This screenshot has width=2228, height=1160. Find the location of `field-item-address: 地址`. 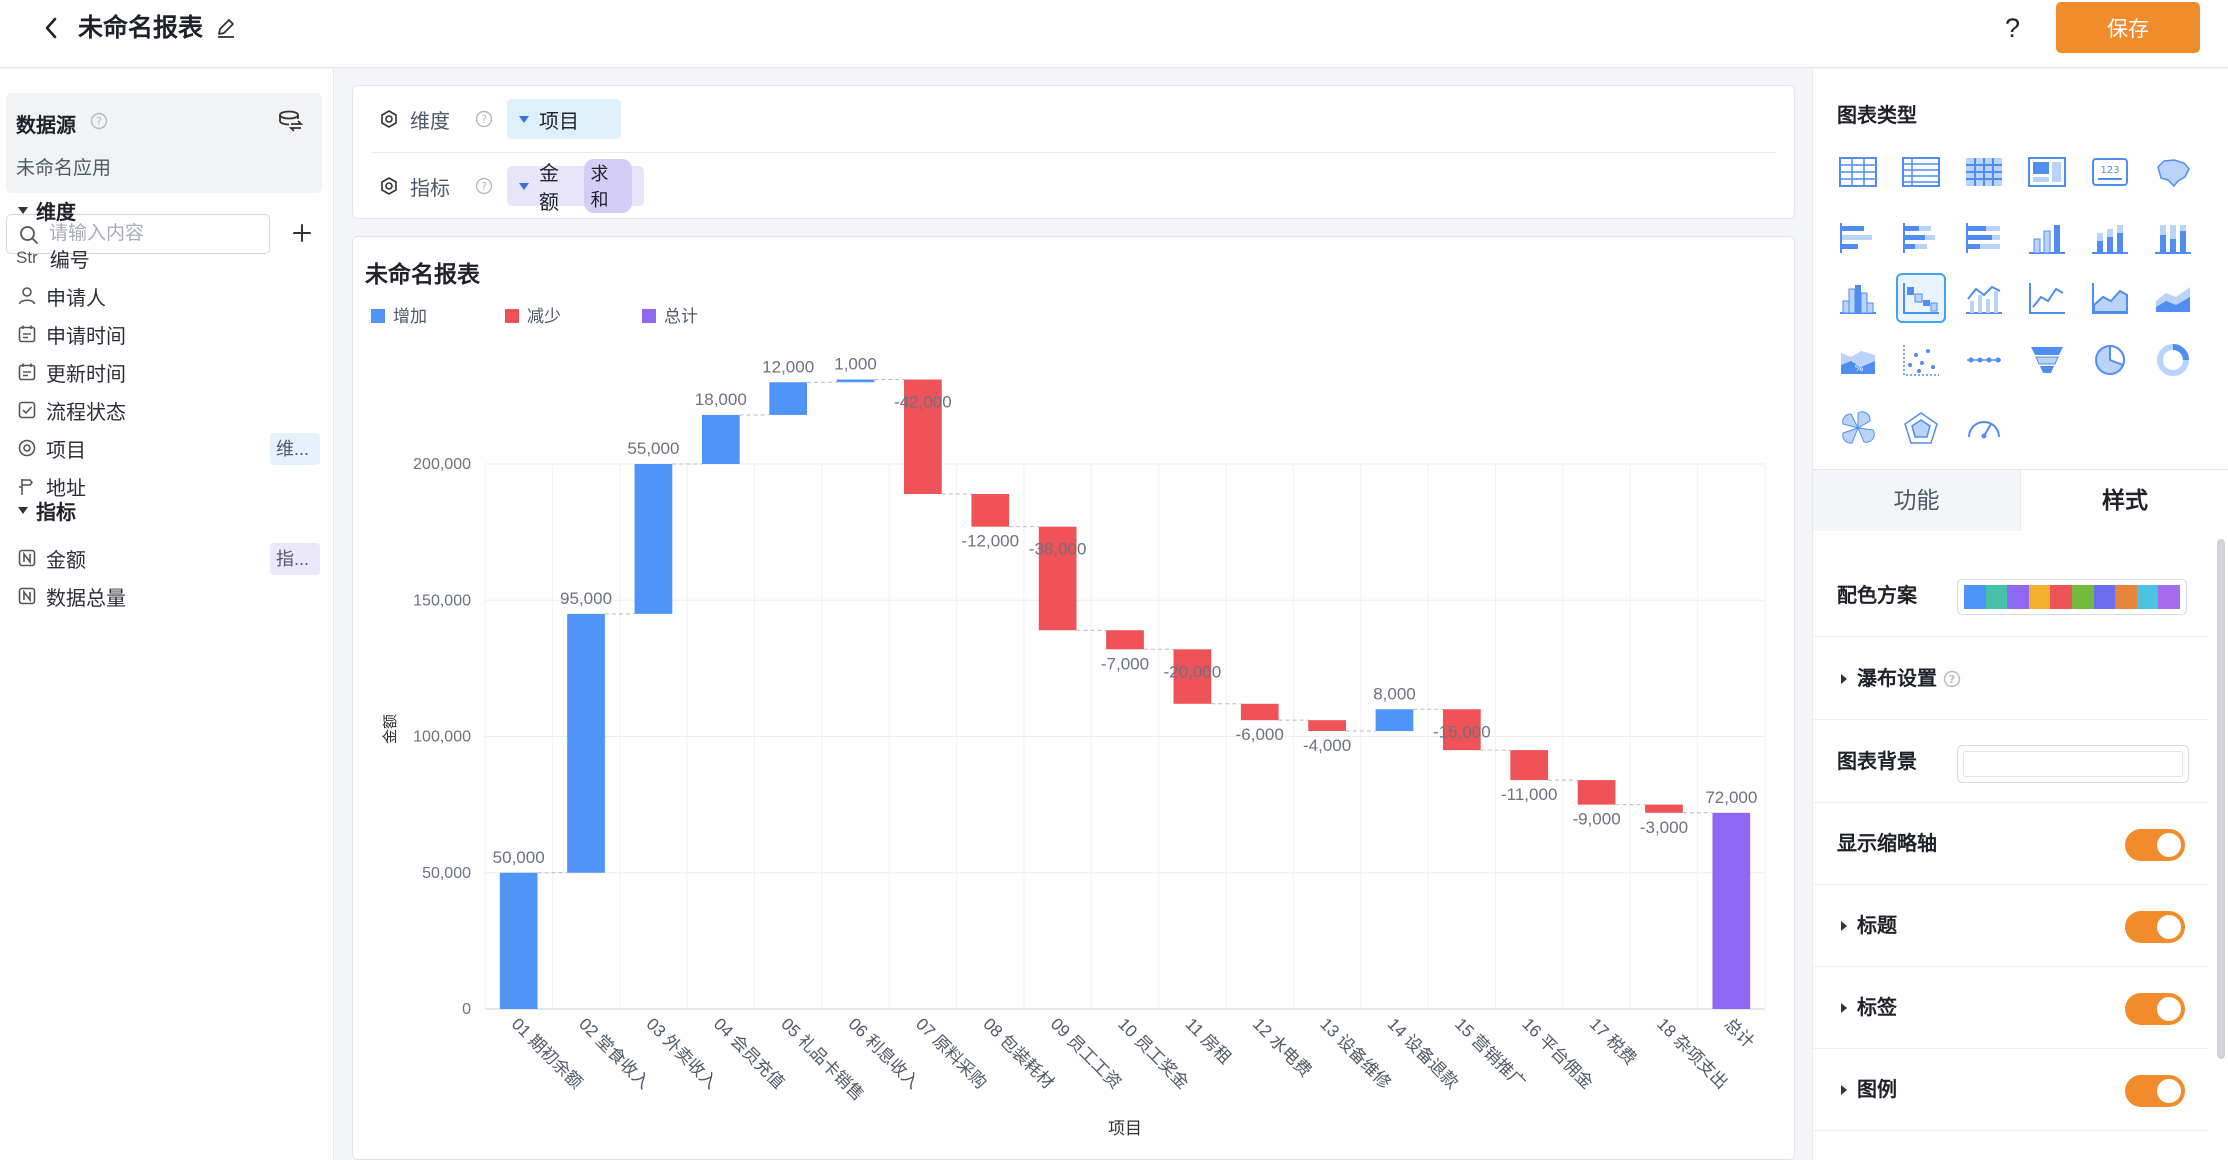

field-item-address: 地址 is located at coordinates (171, 486).